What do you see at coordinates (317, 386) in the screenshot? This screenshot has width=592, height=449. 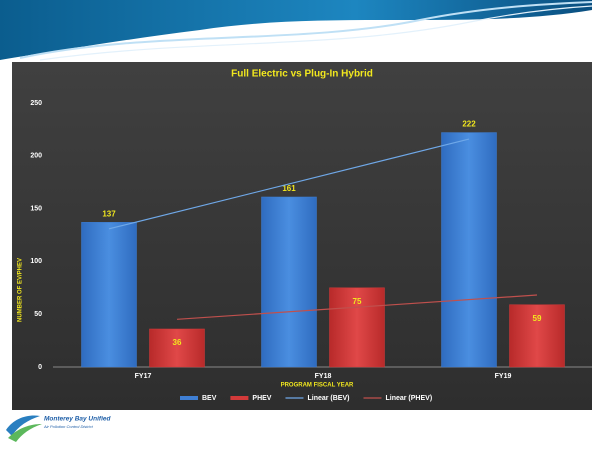 I see `x-axis-label: PROGRAM FISCAL YEAR` at bounding box center [317, 386].